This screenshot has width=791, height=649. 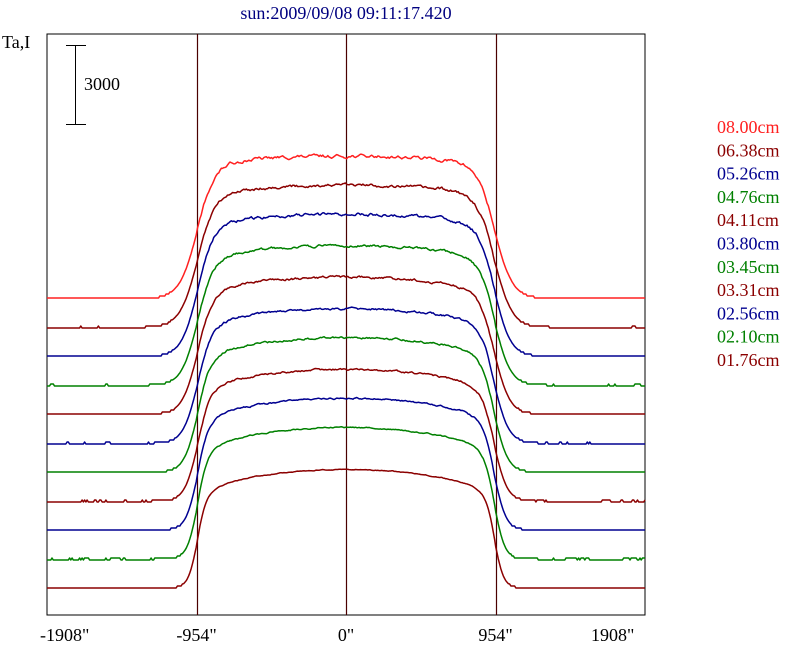 What do you see at coordinates (748, 174) in the screenshot?
I see `legend-entry: 05.26cm` at bounding box center [748, 174].